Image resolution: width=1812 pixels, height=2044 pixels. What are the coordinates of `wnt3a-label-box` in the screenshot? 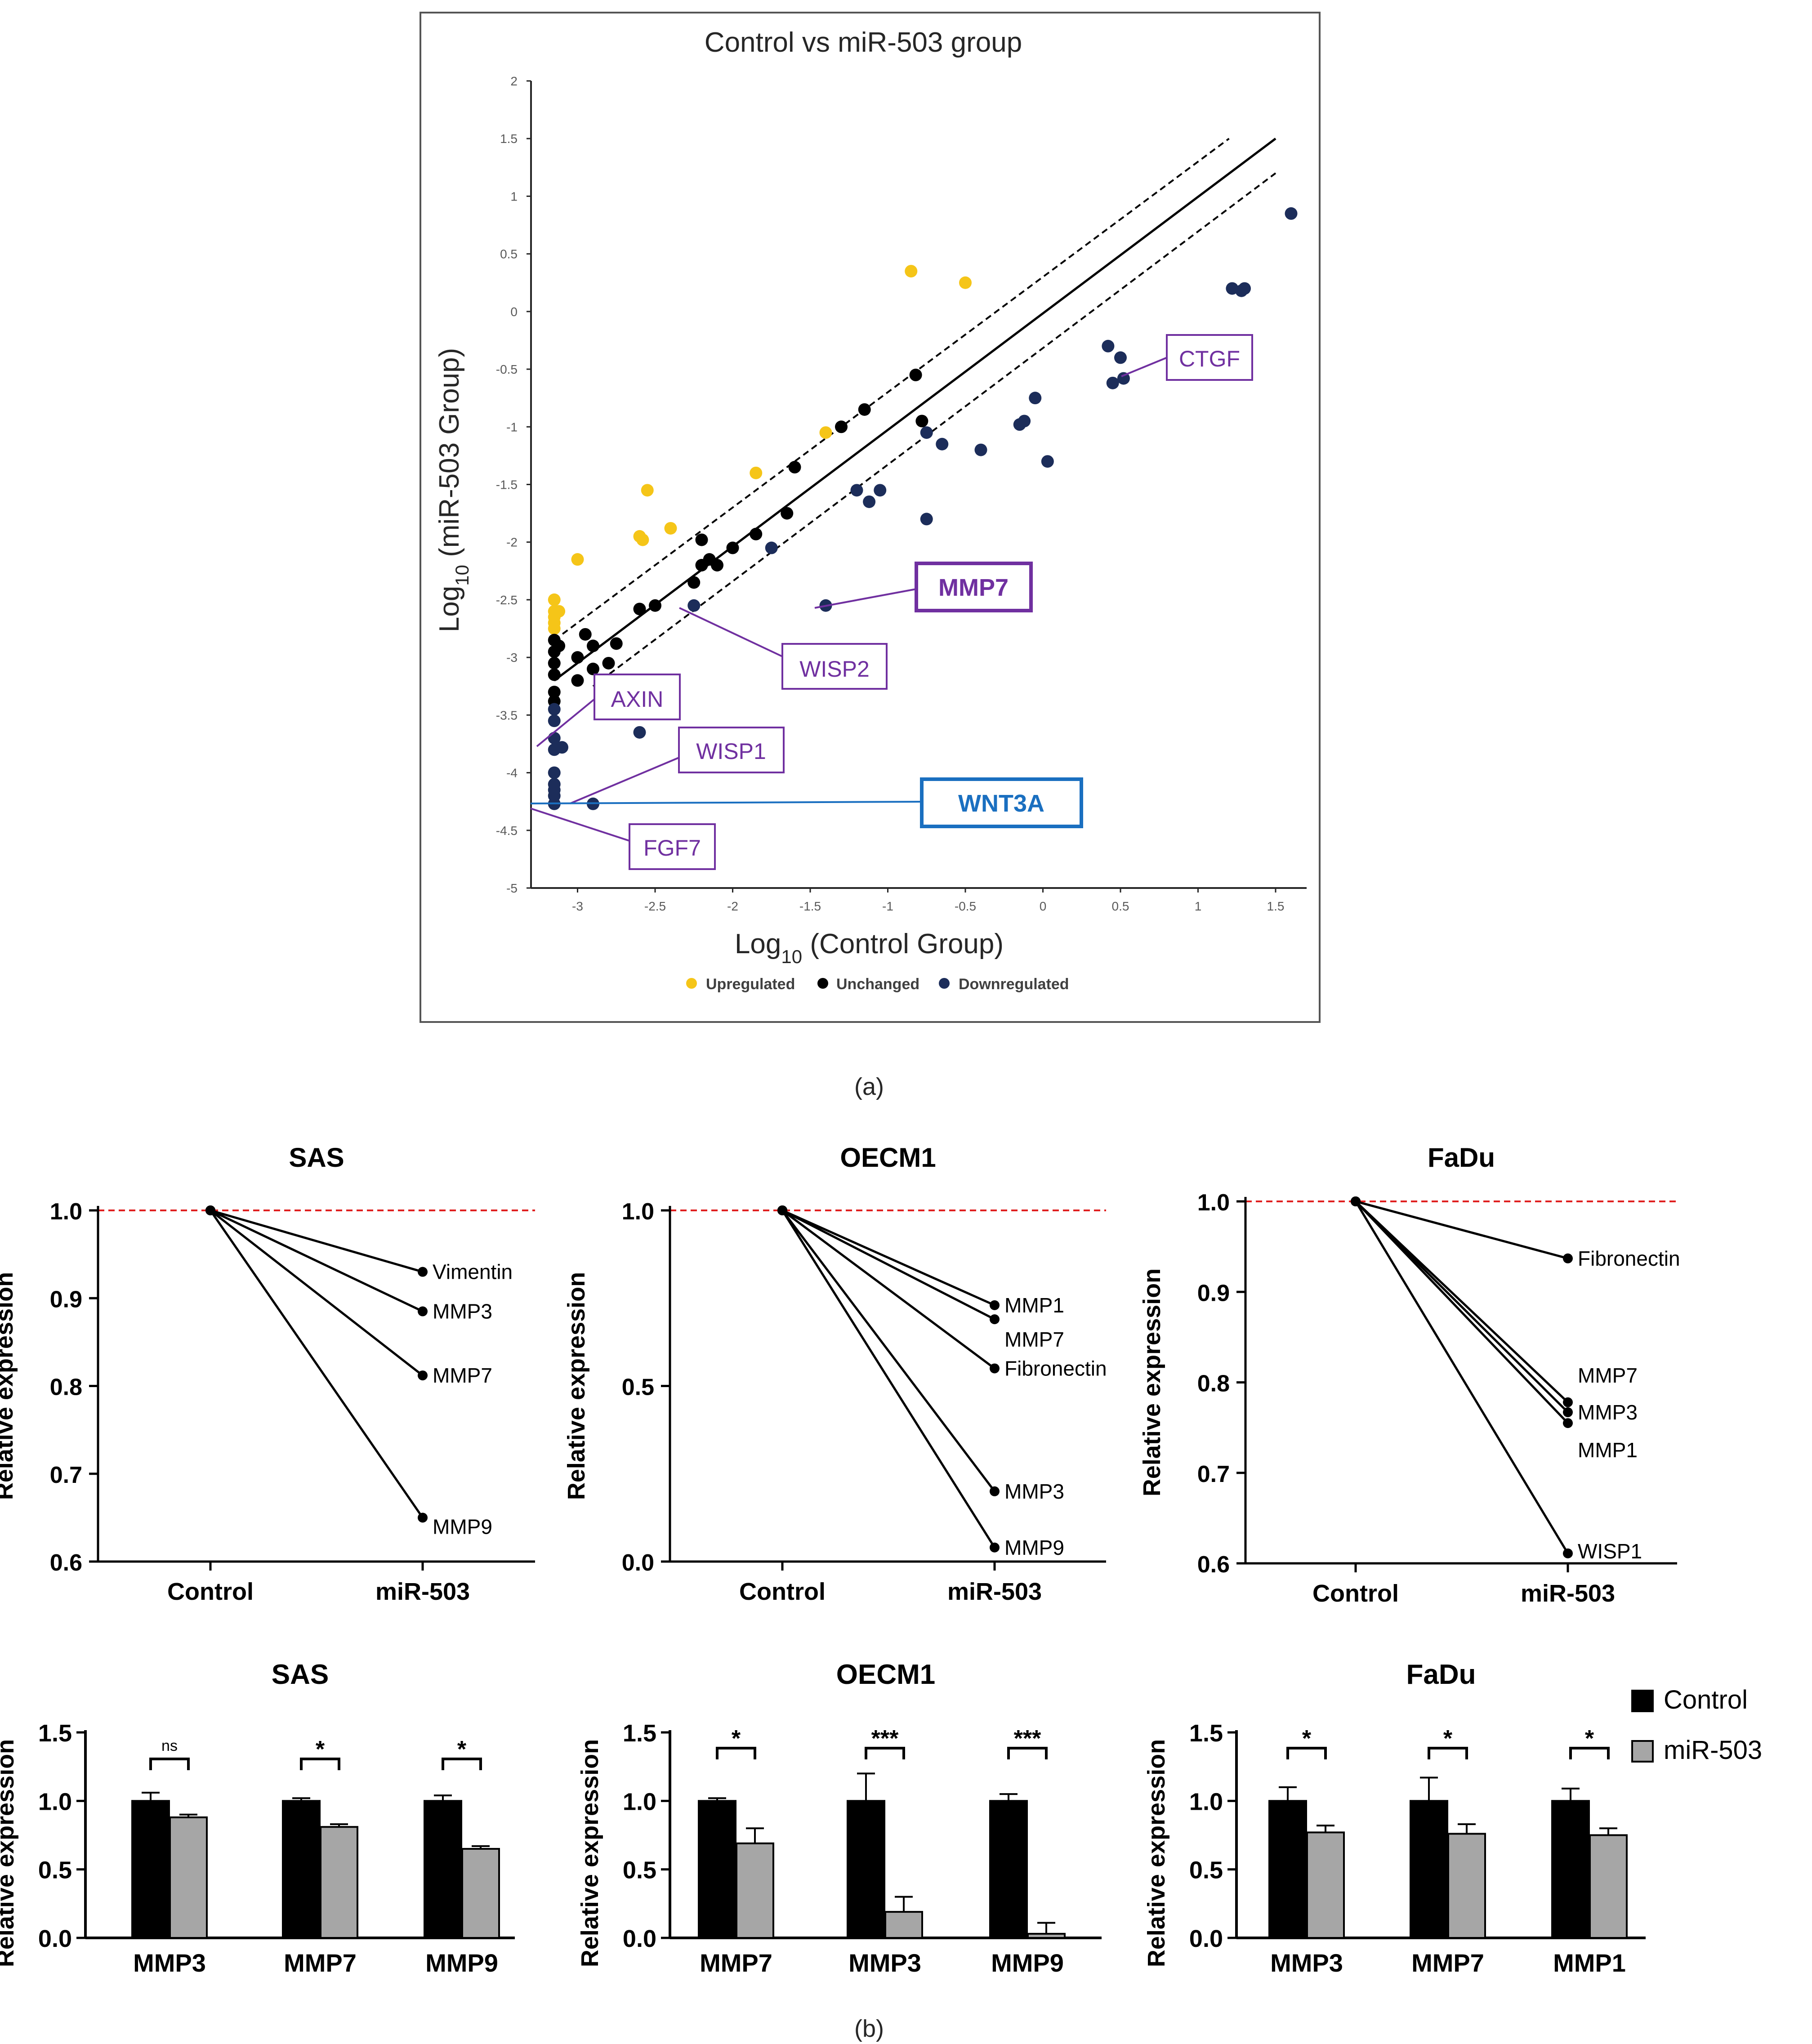 It's located at (1001, 802).